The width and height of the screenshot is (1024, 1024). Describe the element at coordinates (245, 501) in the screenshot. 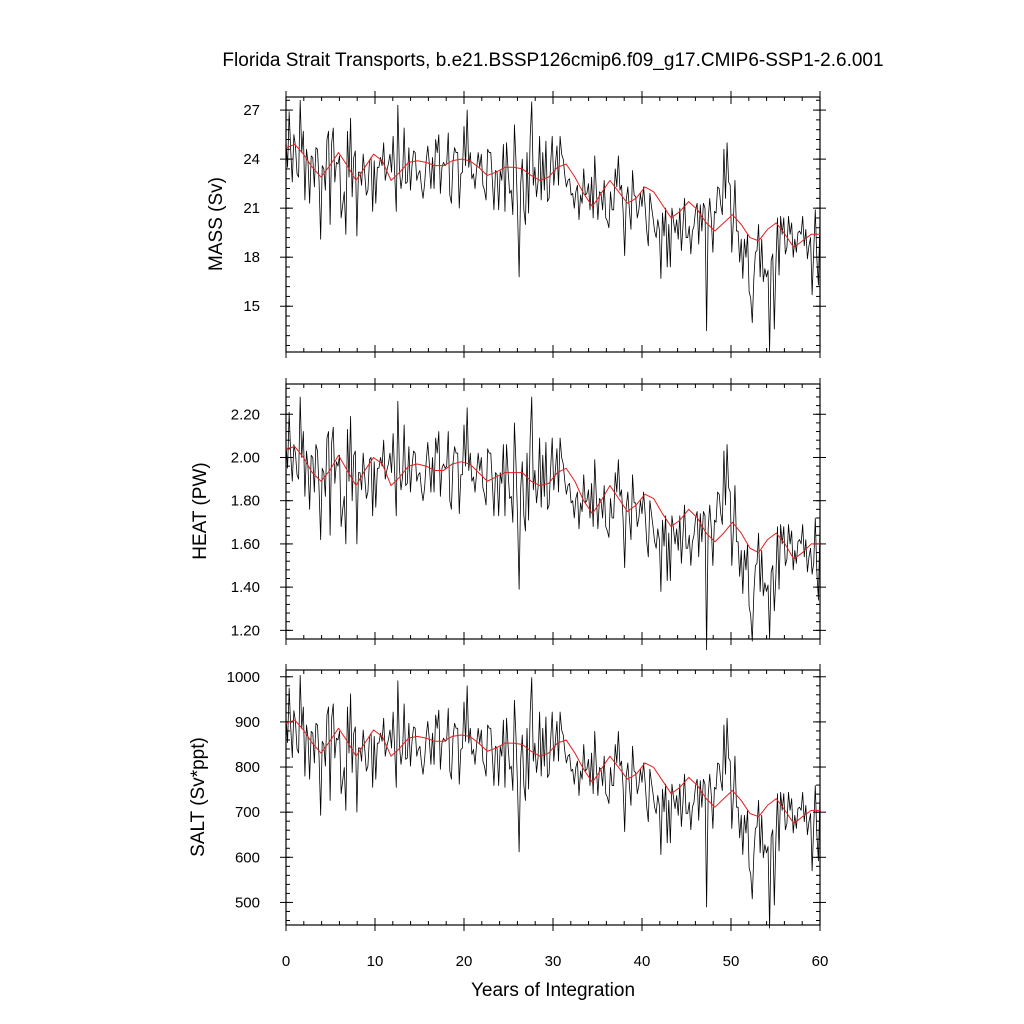

I see `heat-y-tick-label: 1.80` at that location.